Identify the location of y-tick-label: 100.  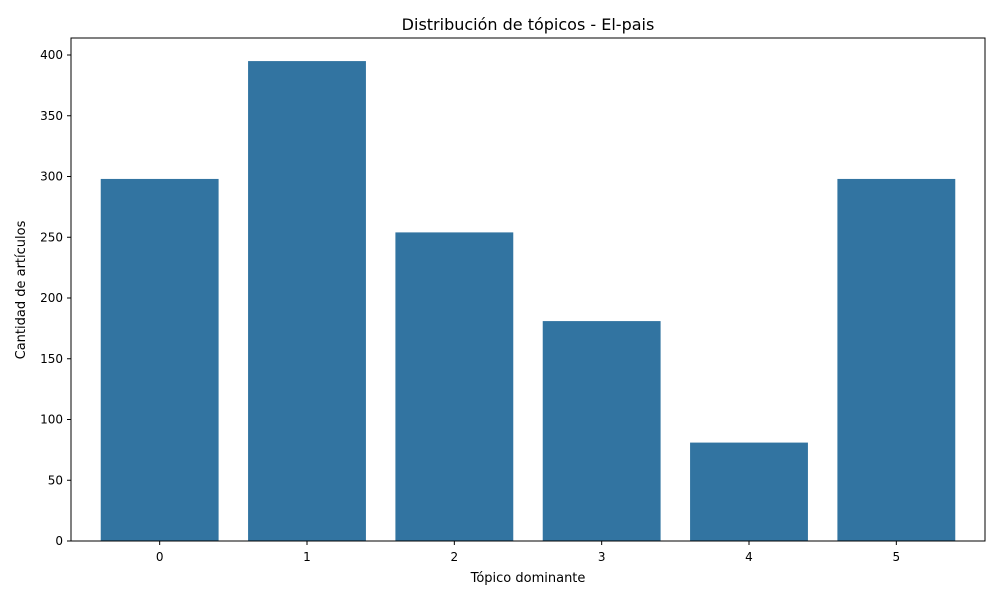
(51, 420).